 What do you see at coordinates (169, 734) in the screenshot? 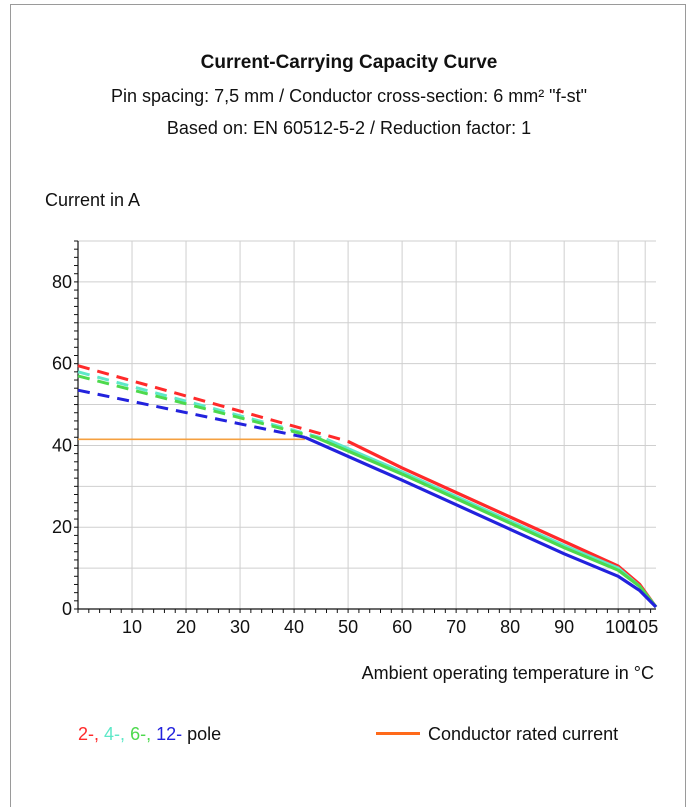
I see `legend-item-12-pole: 12-` at bounding box center [169, 734].